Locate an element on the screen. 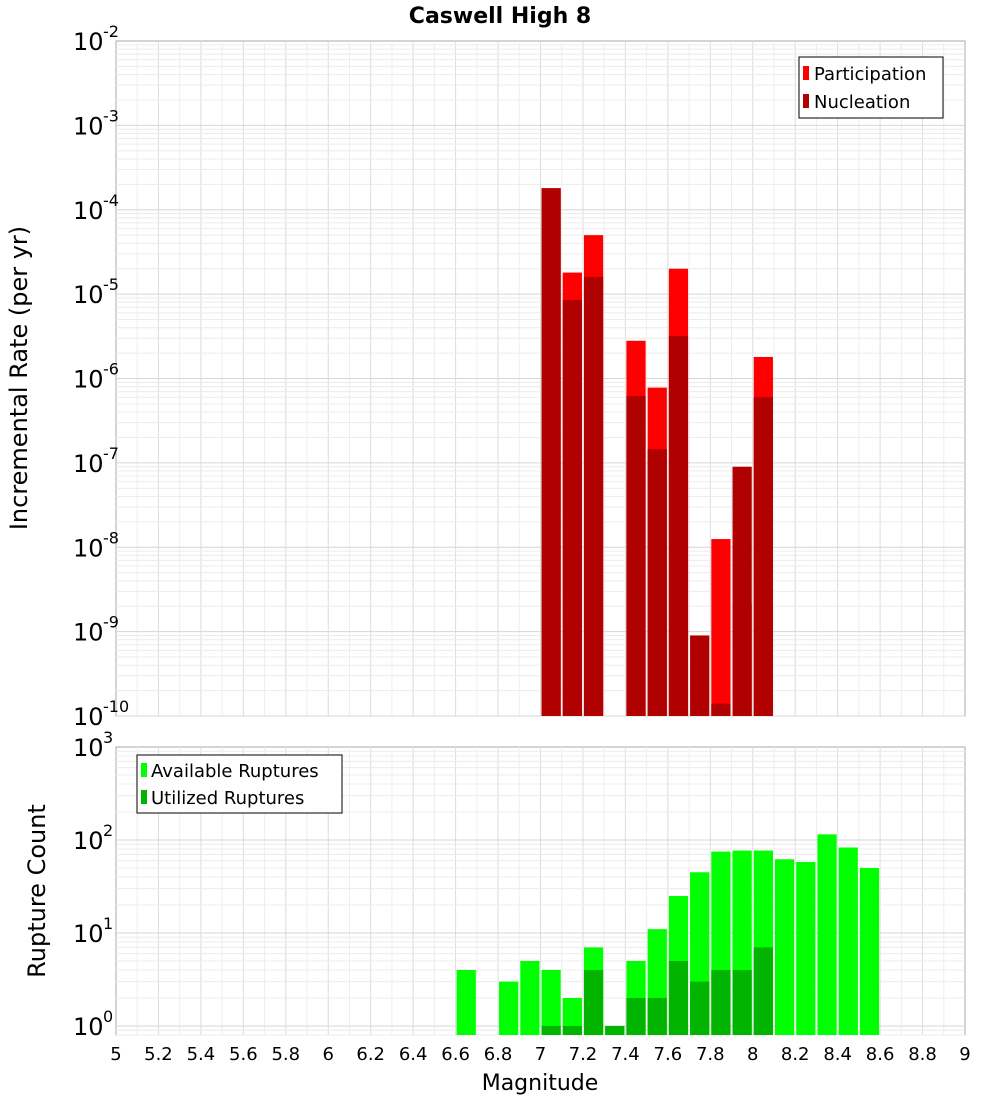  legend-swatch-nucleation is located at coordinates (806, 101).